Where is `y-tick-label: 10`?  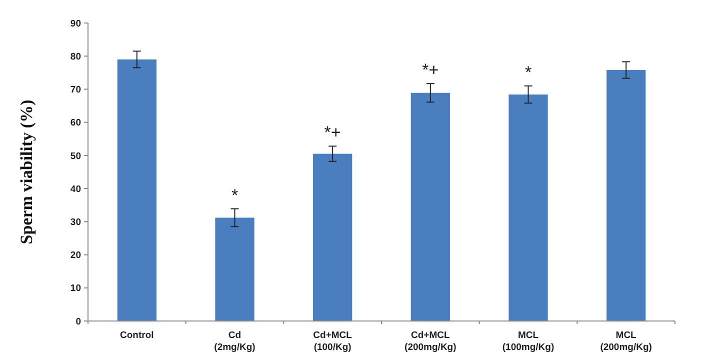
y-tick-label: 10 is located at coordinates (75, 288).